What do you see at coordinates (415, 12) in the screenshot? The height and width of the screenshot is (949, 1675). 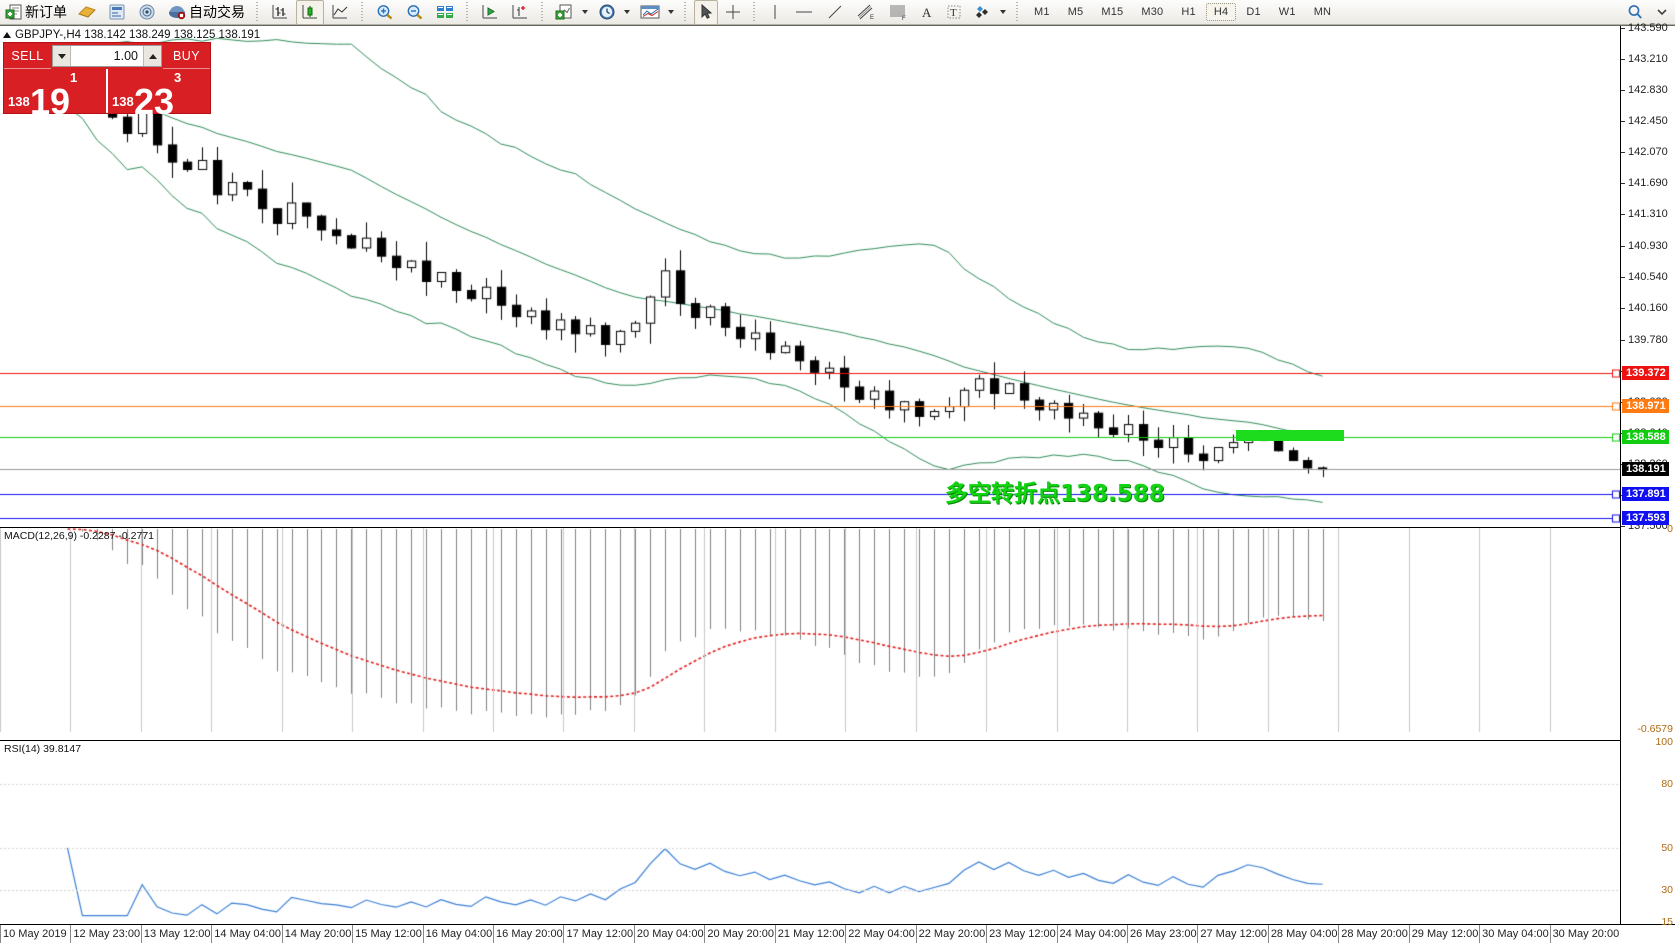 I see `zoom-out-button` at bounding box center [415, 12].